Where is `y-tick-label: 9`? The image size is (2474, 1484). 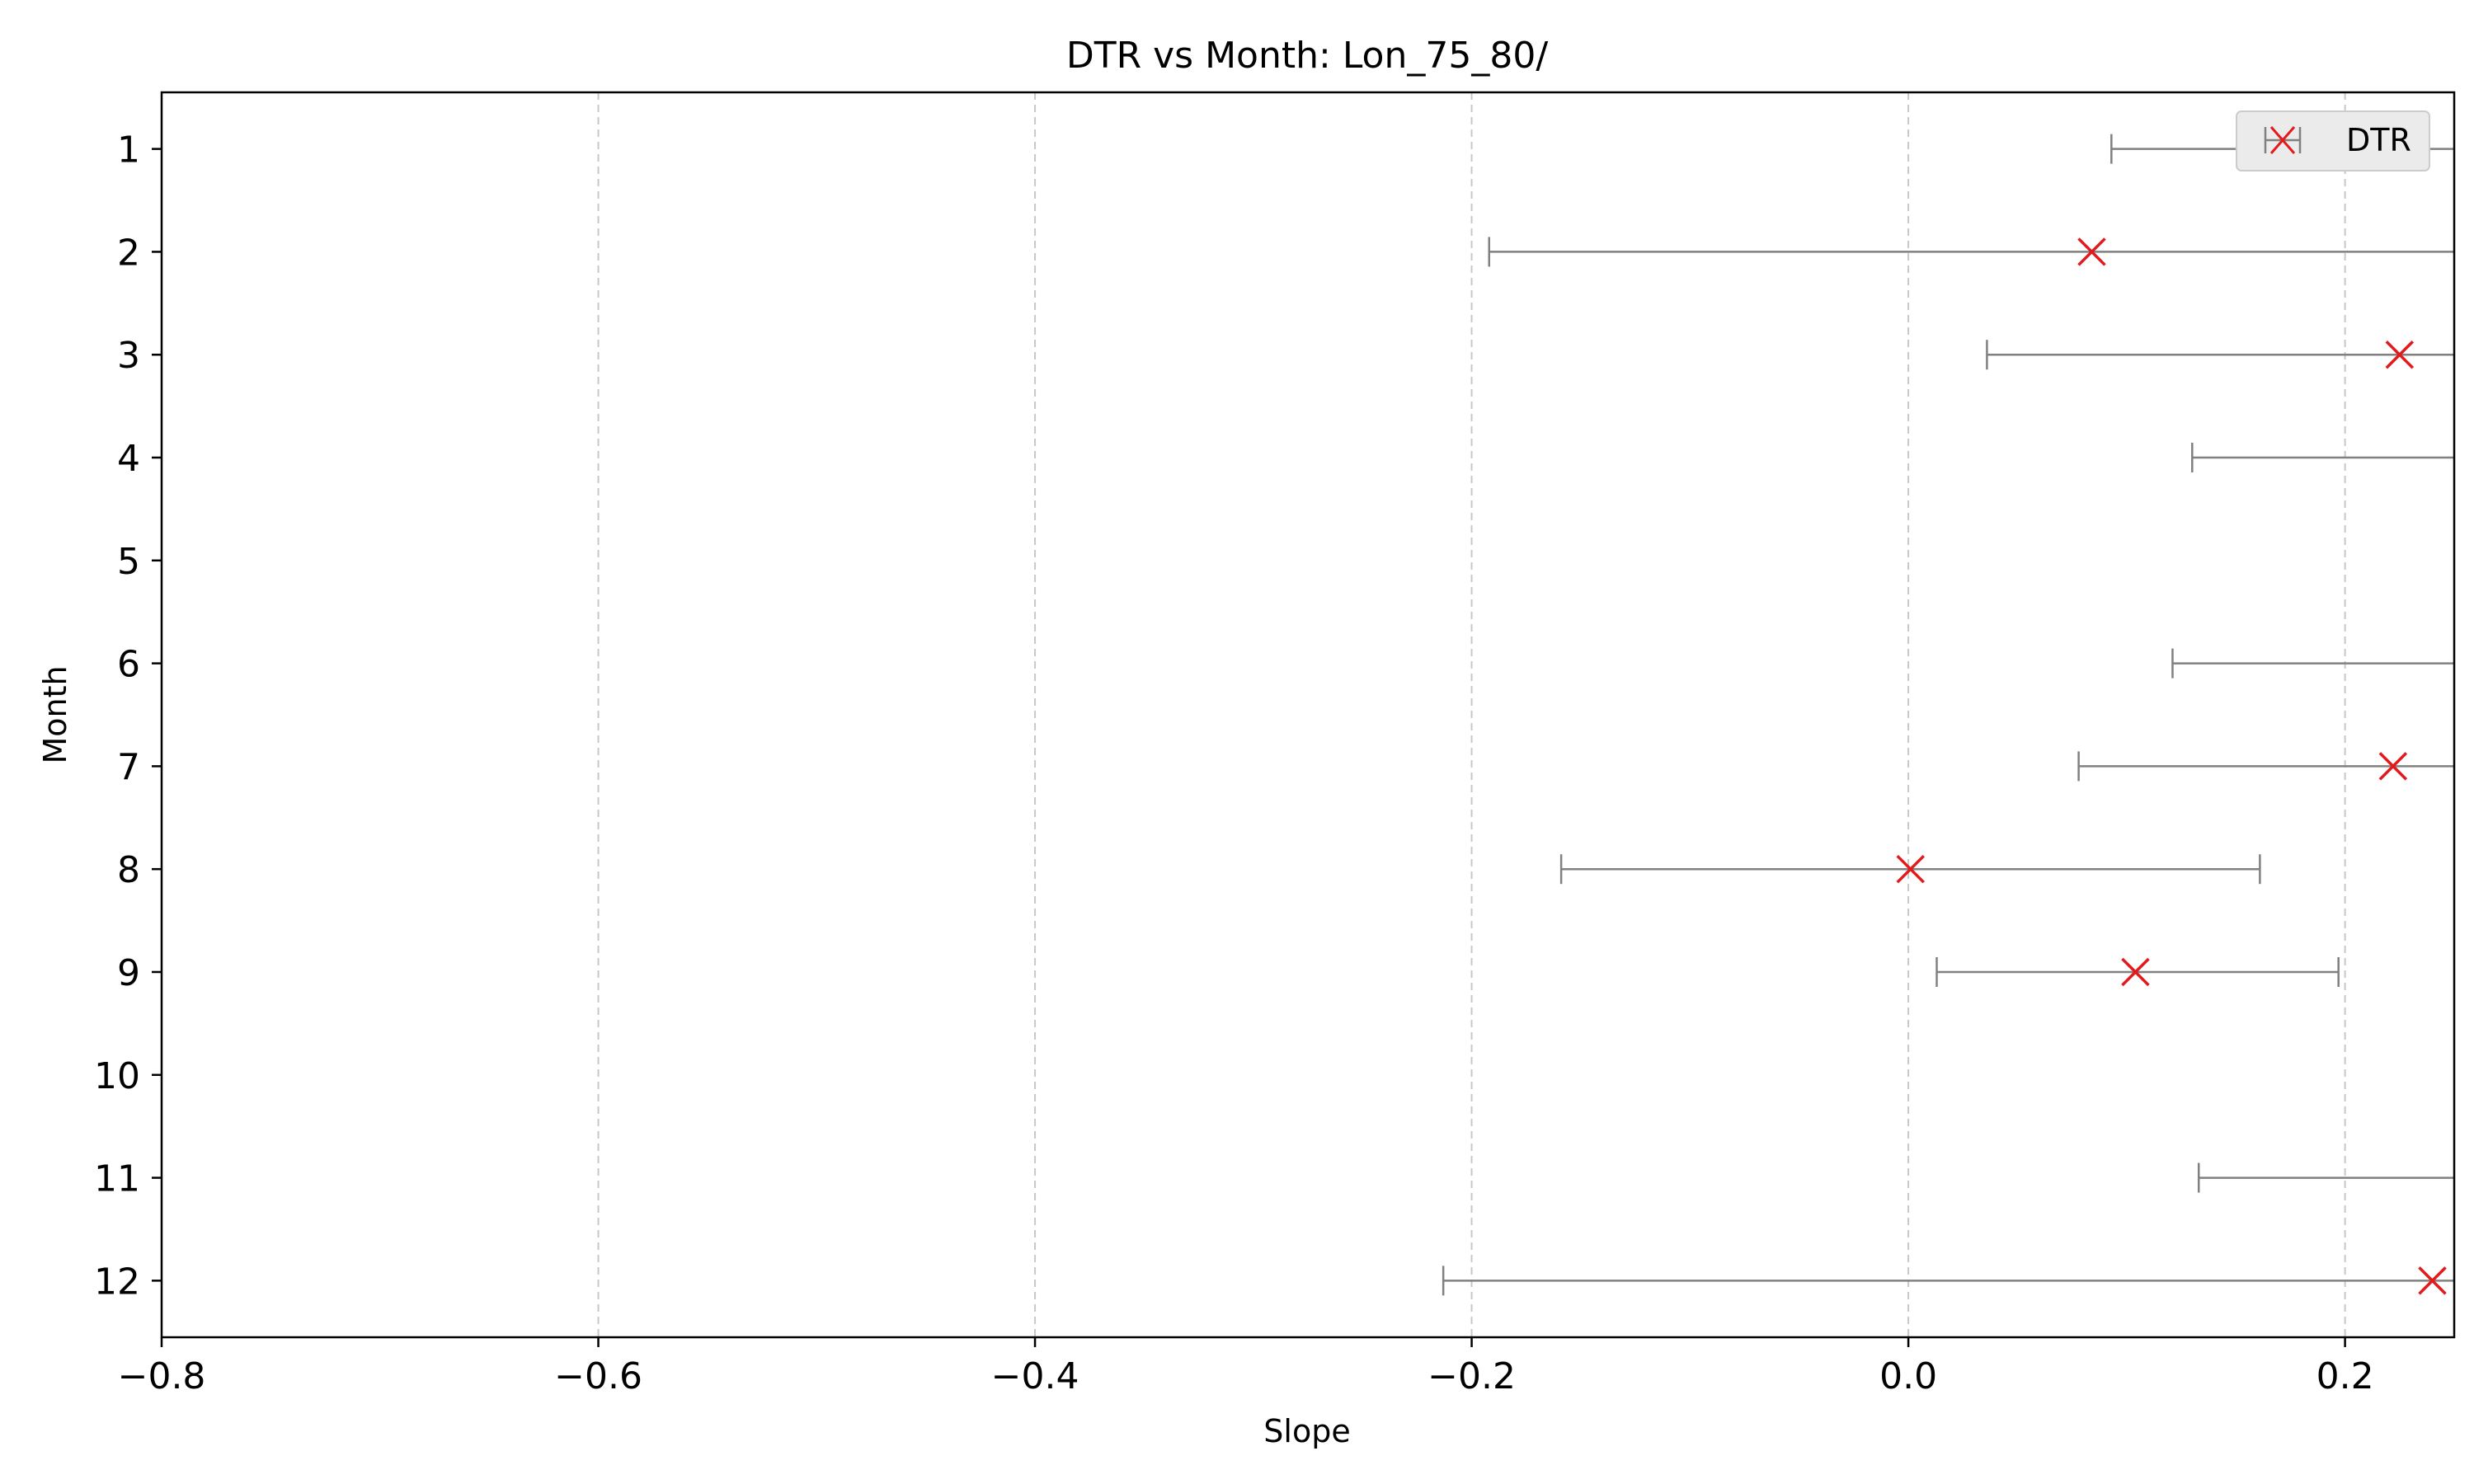
y-tick-label: 9 is located at coordinates (128, 973).